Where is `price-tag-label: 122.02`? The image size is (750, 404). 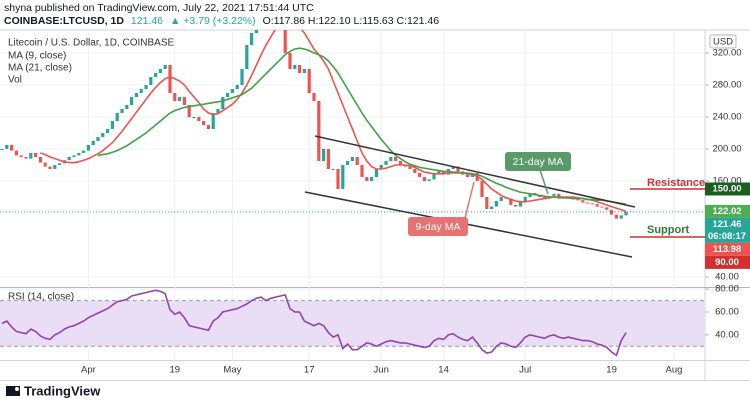
price-tag-label: 122.02 is located at coordinates (726, 211).